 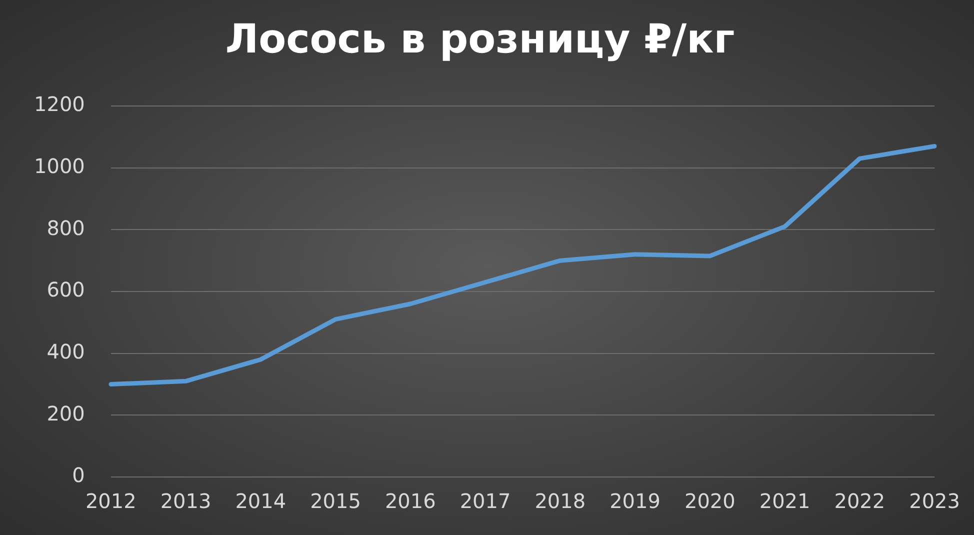 I want to click on x-tick-label: 2012, so click(x=110, y=501).